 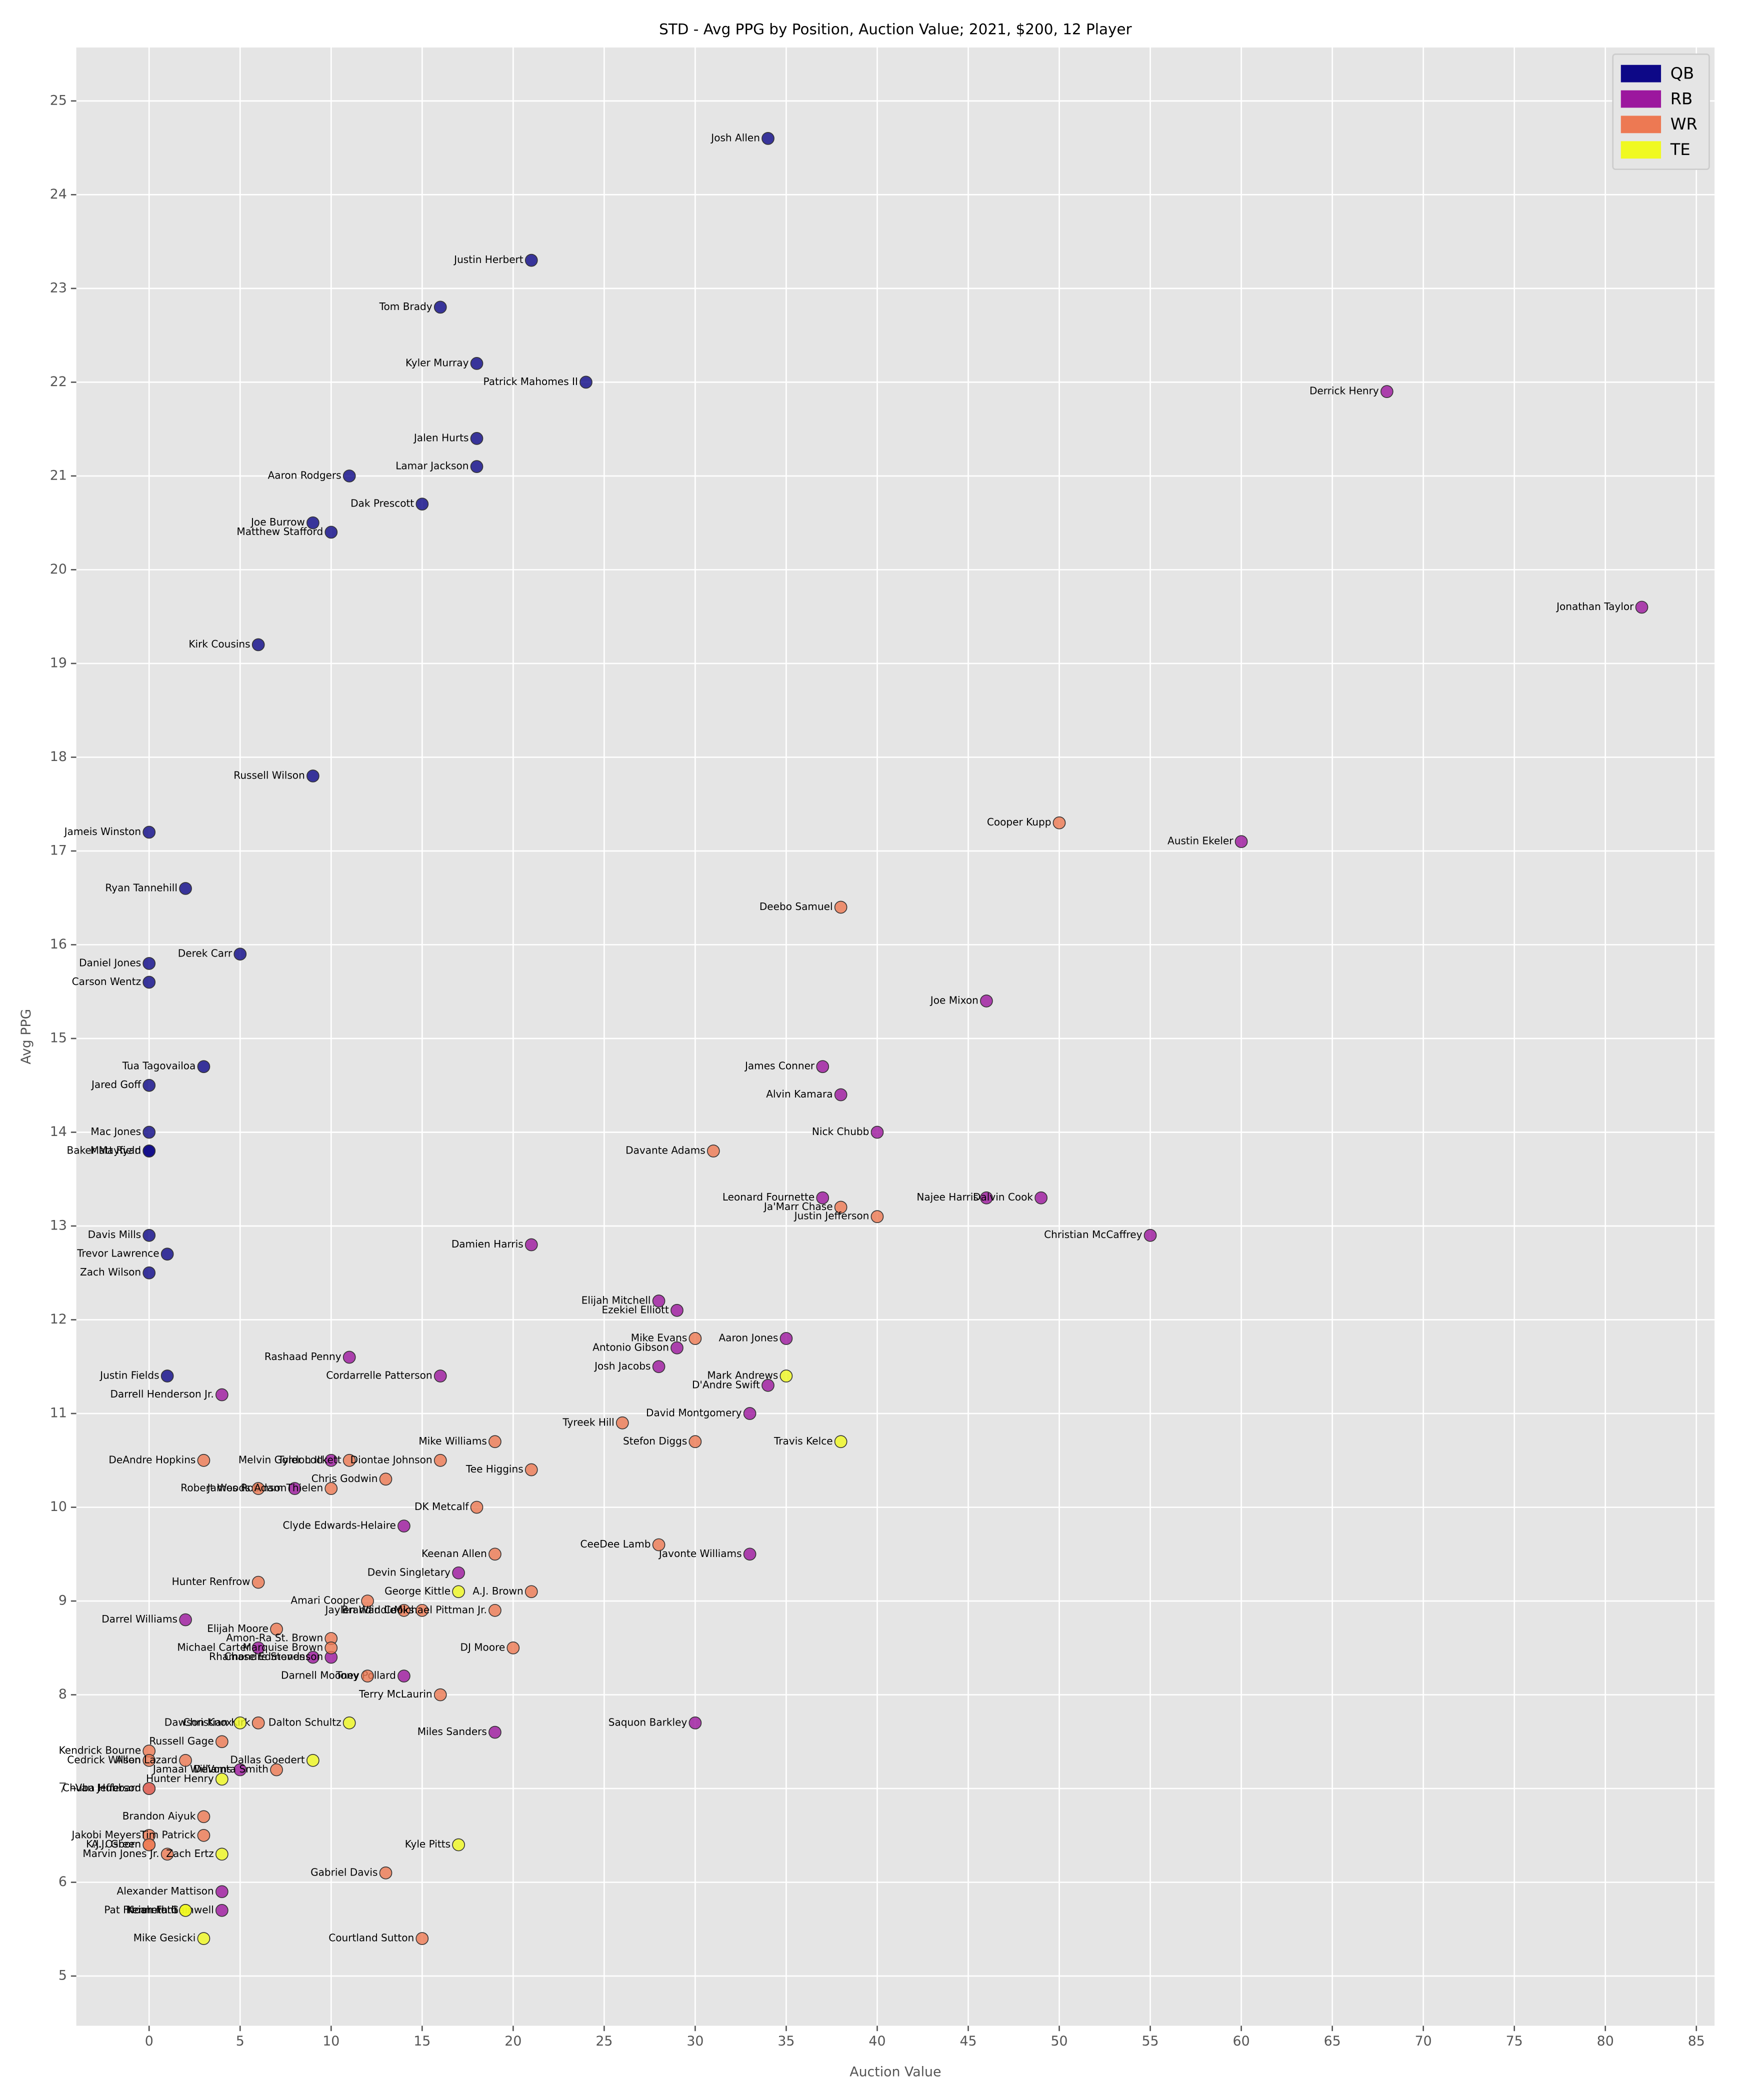 I want to click on x-tick-label: 70, so click(x=1423, y=2041).